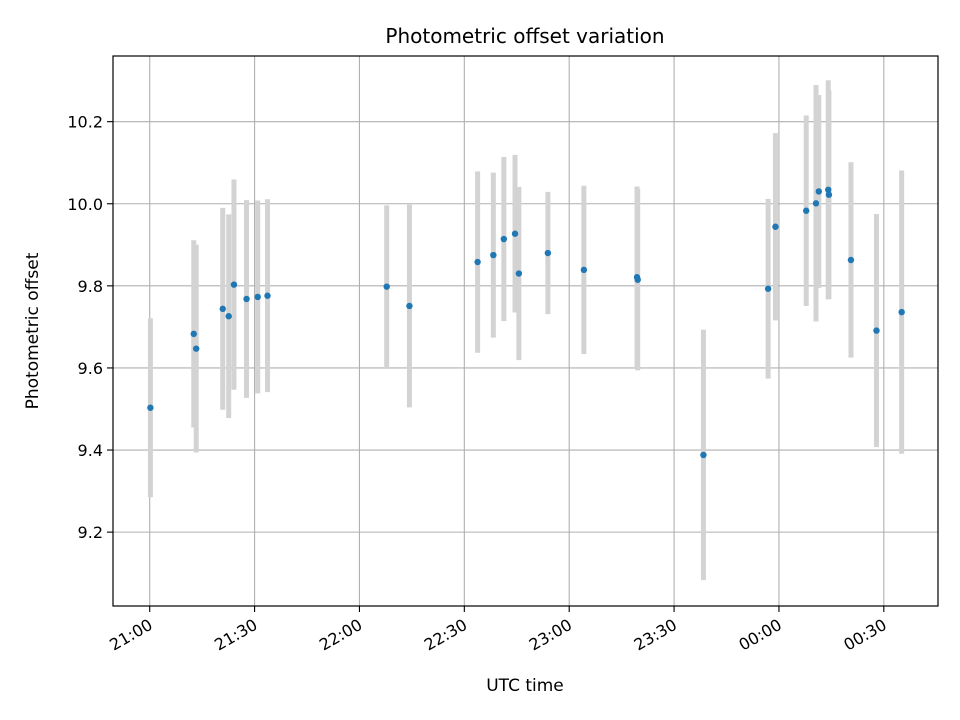  I want to click on chart-title: Photometric offset variation, so click(524, 36).